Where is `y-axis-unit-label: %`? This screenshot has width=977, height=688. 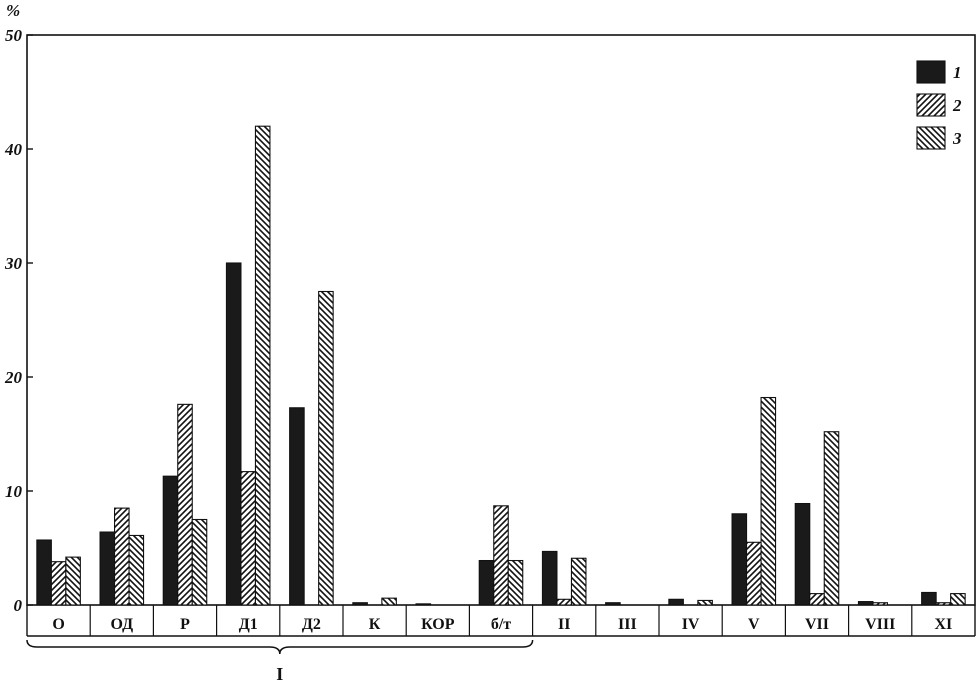
y-axis-unit-label: % is located at coordinates (13, 10).